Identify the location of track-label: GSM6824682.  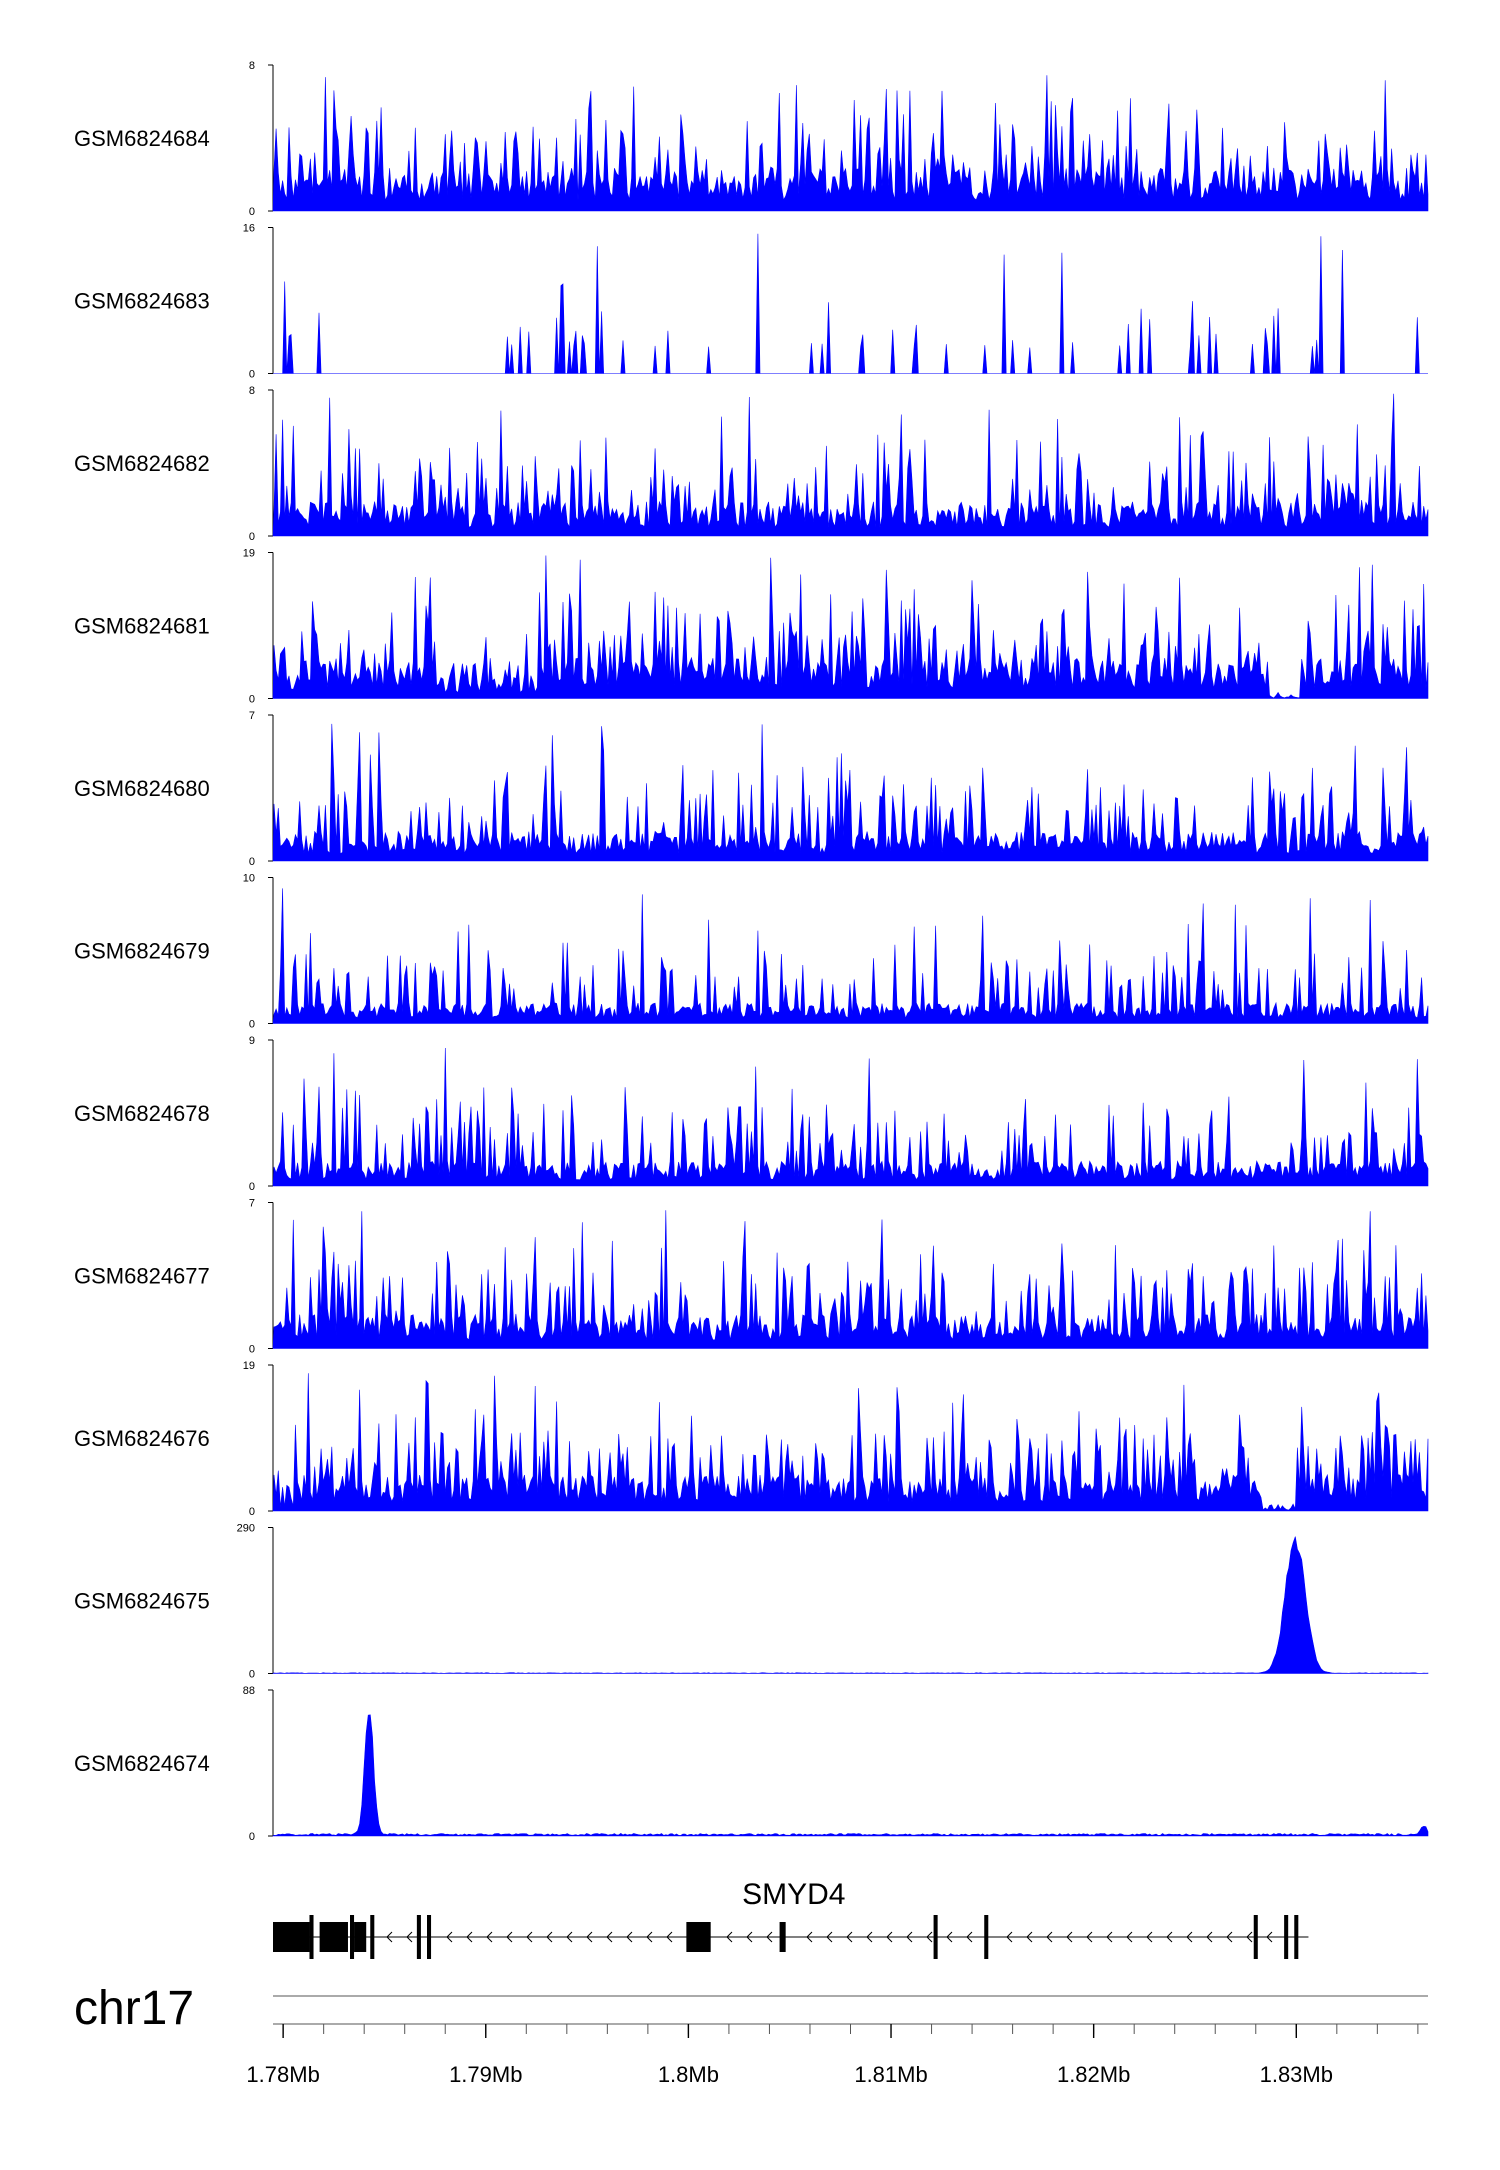
(142, 463).